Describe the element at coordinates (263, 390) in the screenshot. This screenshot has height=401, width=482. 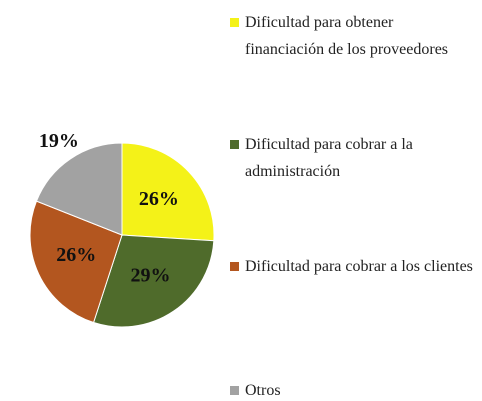
I see `legend-label: Otros` at that location.